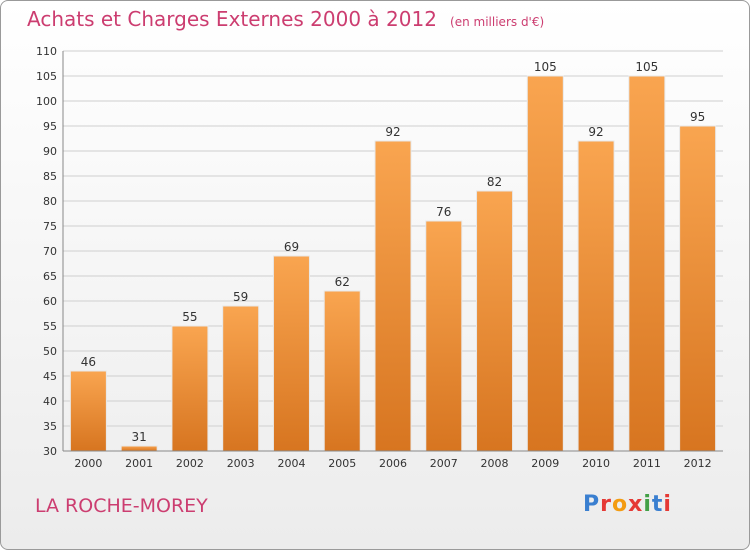 This screenshot has width=750, height=550. What do you see at coordinates (240, 297) in the screenshot?
I see `data-label: 59` at bounding box center [240, 297].